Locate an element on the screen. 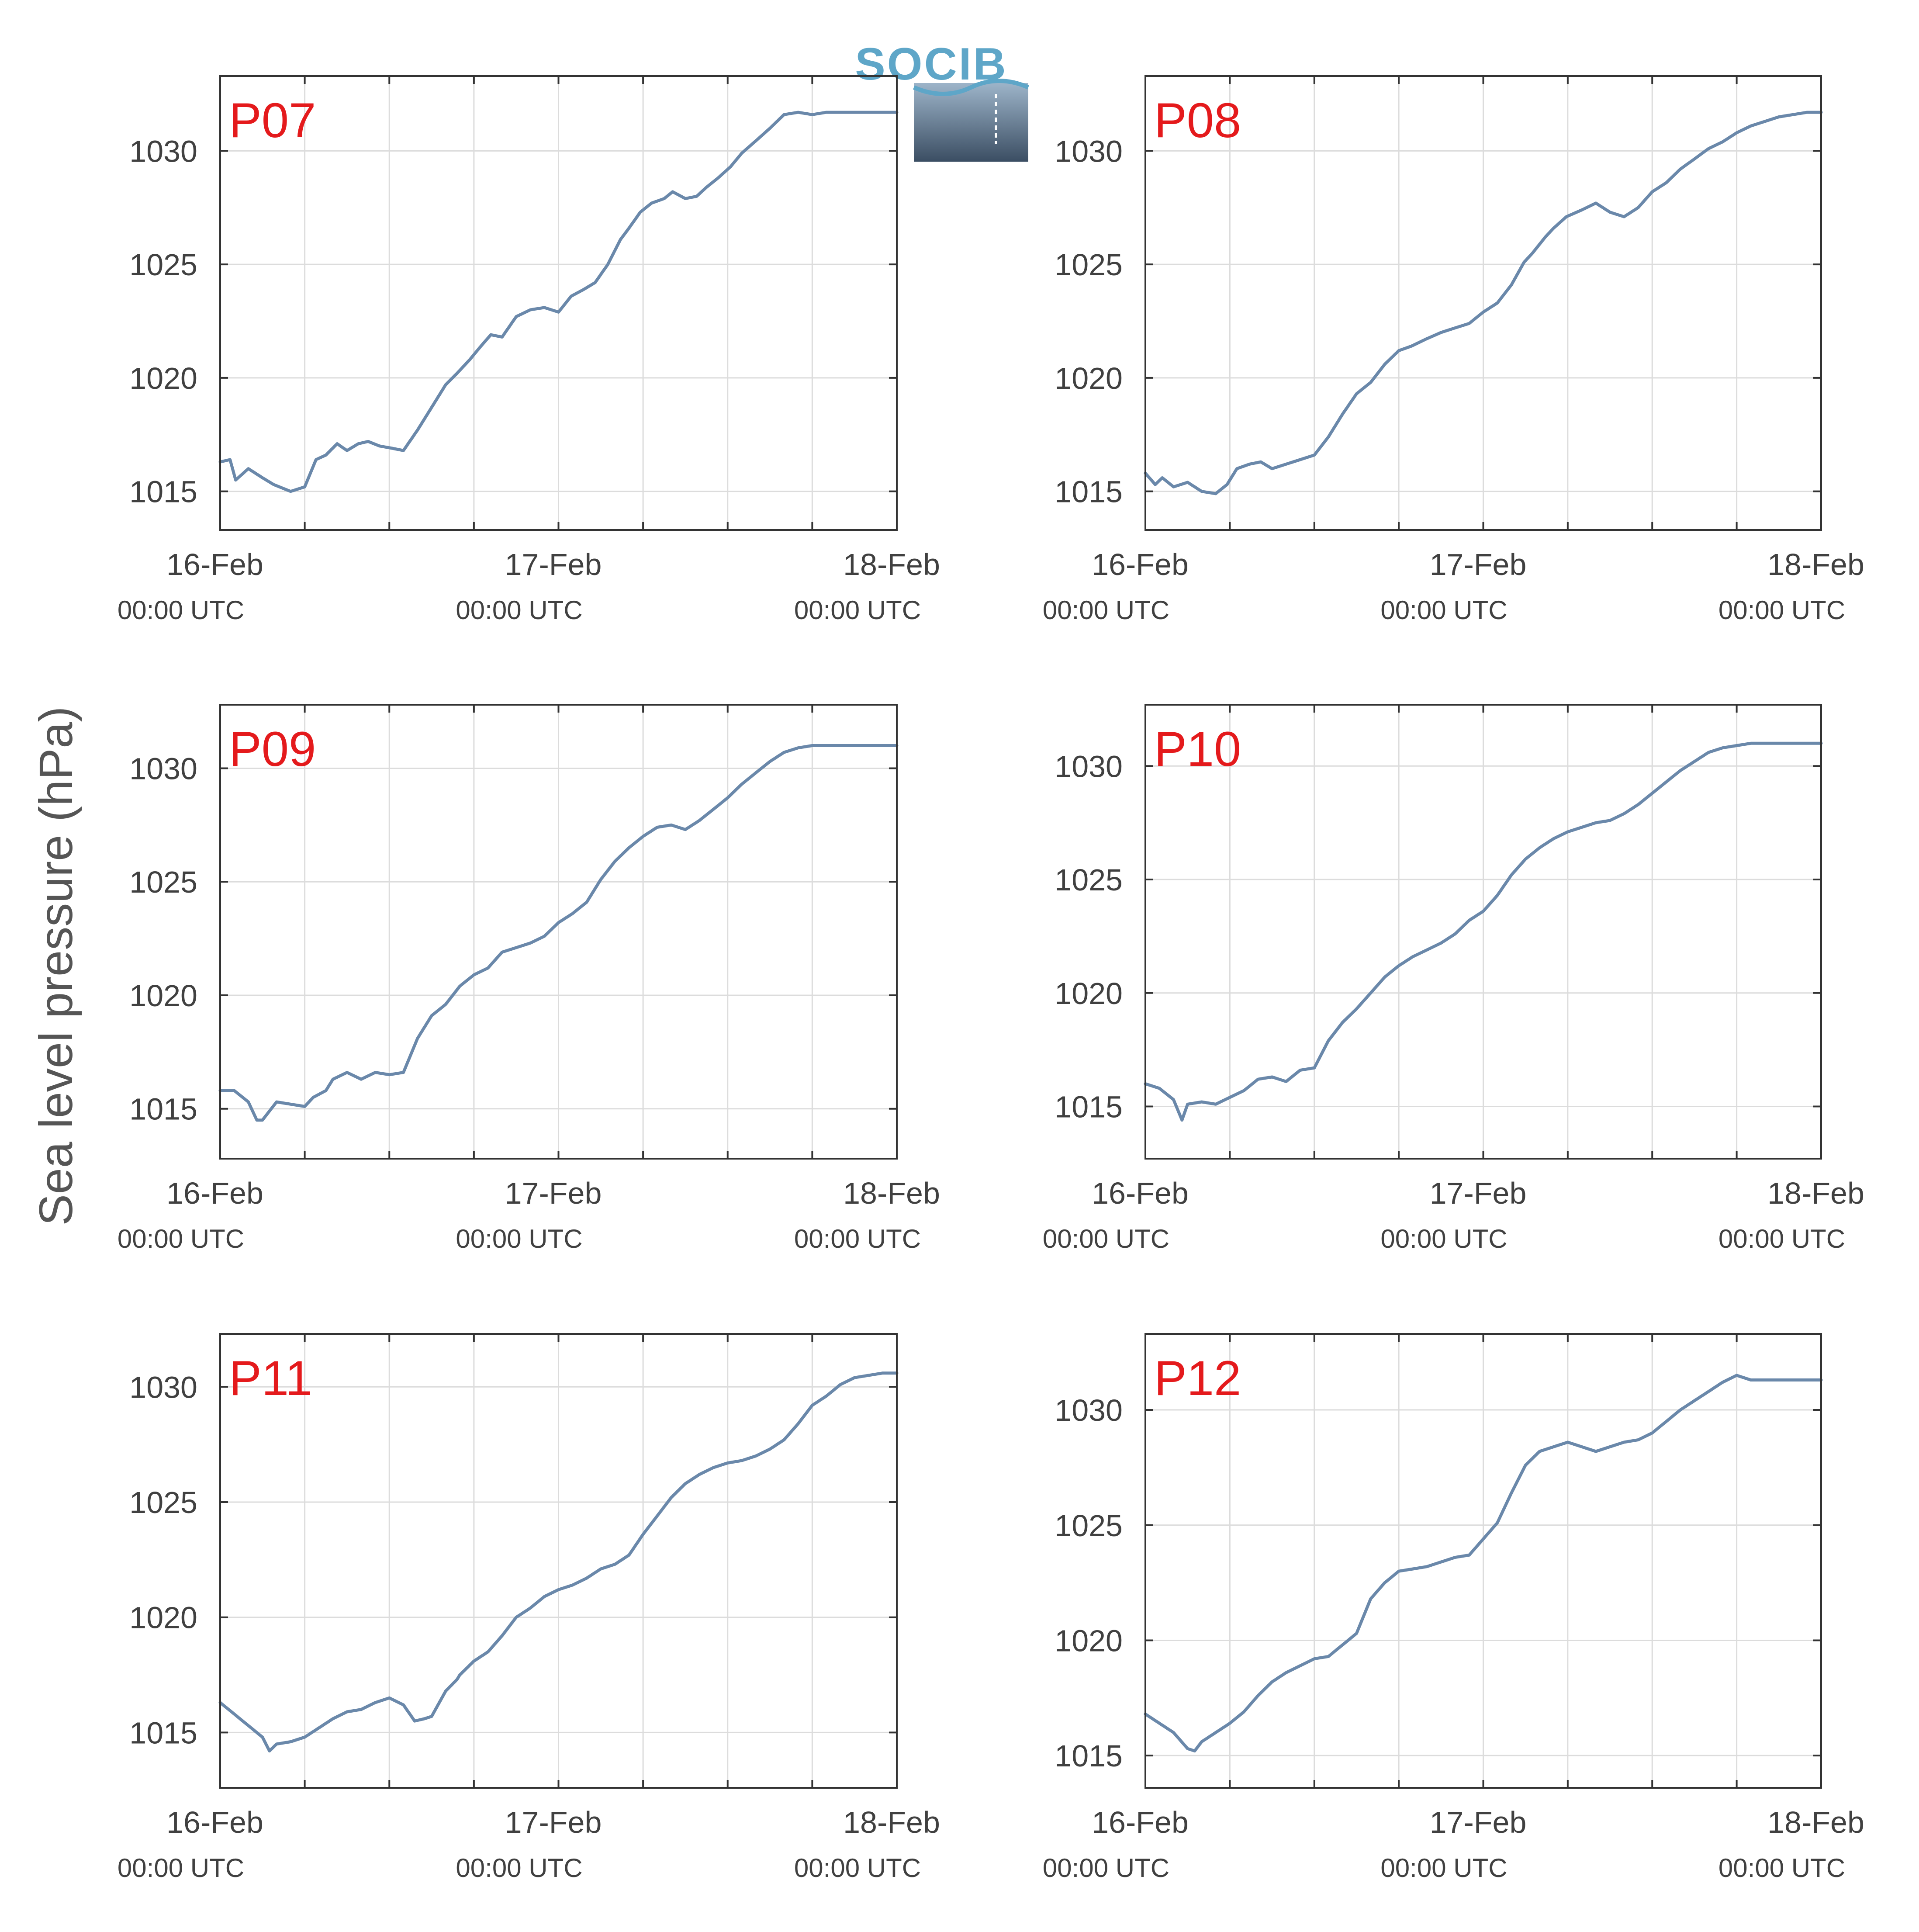 The height and width of the screenshot is (1932, 1919). panel-label: P07 is located at coordinates (272, 120).